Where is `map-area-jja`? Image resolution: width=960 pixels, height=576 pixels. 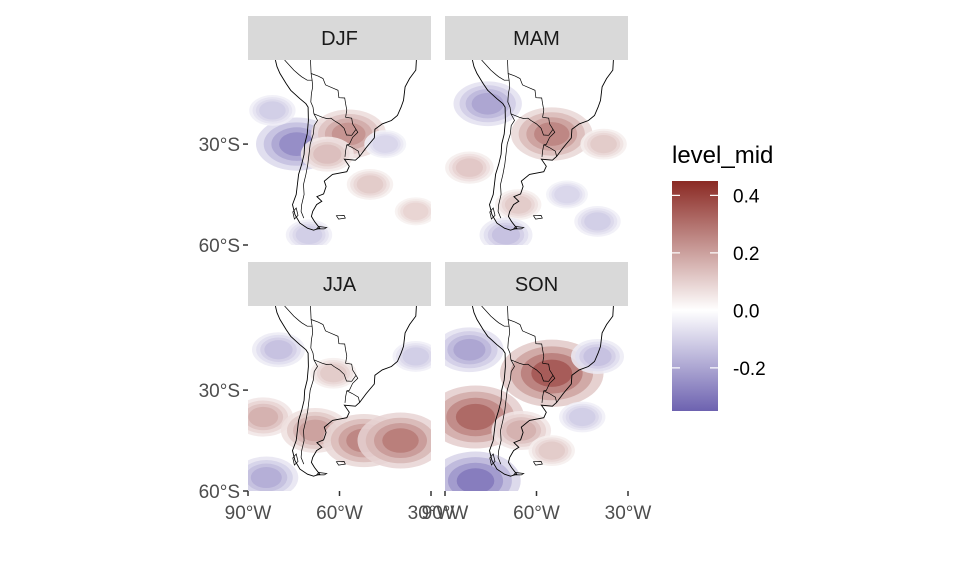
map-area-jja is located at coordinates (339, 398).